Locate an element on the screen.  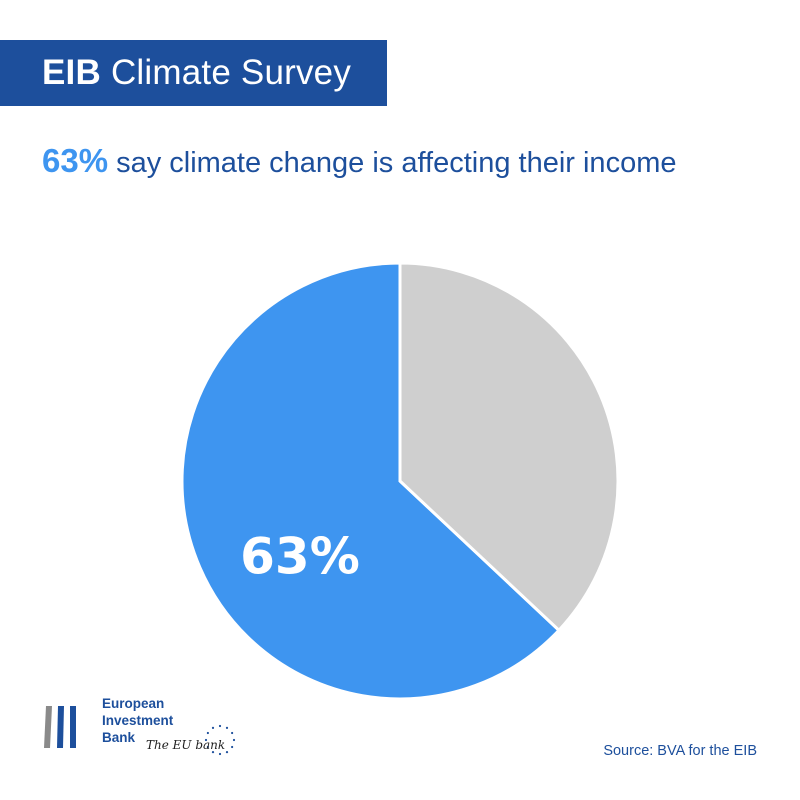
eib-logo: European Investment Bank The EU bank is located at coordinates (167, 725).